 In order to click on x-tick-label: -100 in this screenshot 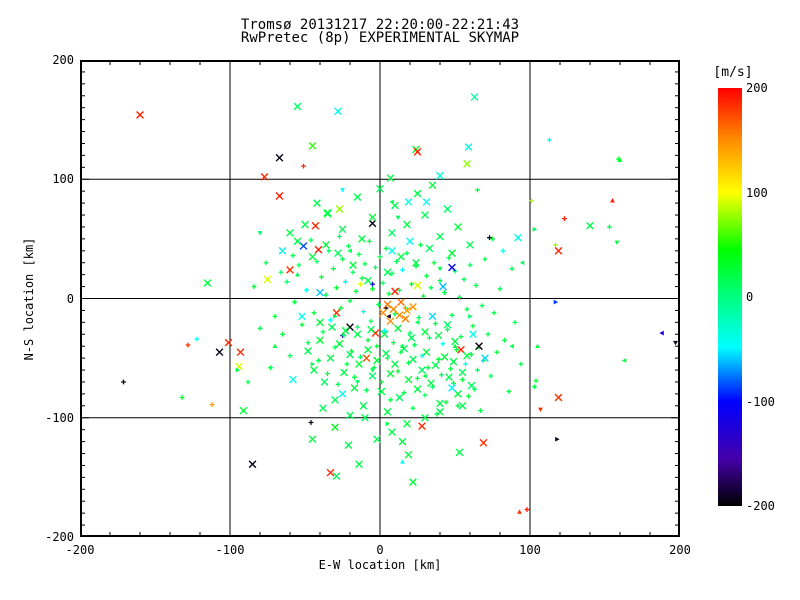, I will do `click(230, 550)`.